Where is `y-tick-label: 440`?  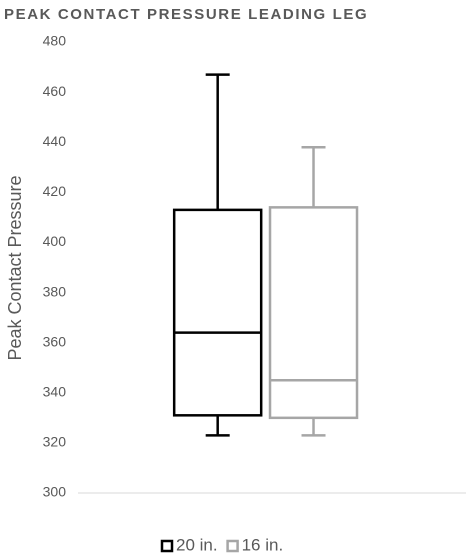
y-tick-label: 440 is located at coordinates (55, 141).